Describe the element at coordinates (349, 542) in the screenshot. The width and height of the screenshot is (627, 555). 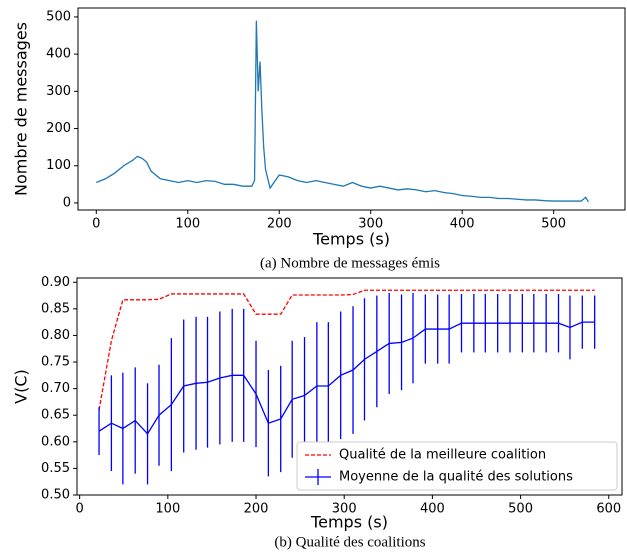
I see `caption: (b) Qualité des coalitions` at that location.